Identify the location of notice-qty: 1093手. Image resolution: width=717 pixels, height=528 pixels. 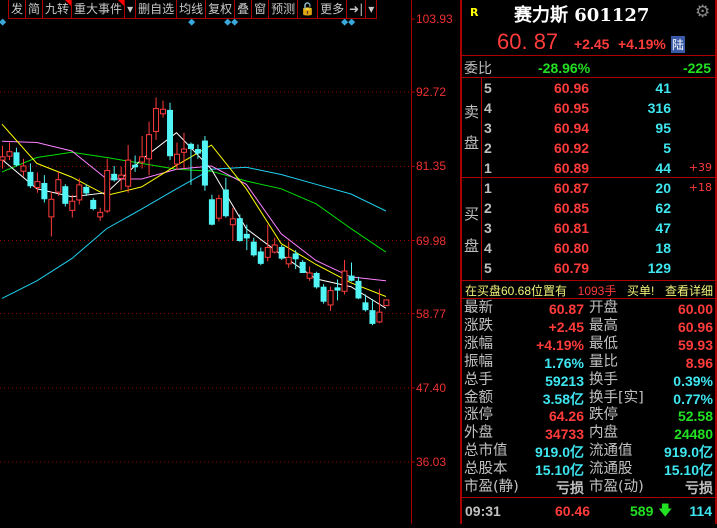
(597, 291).